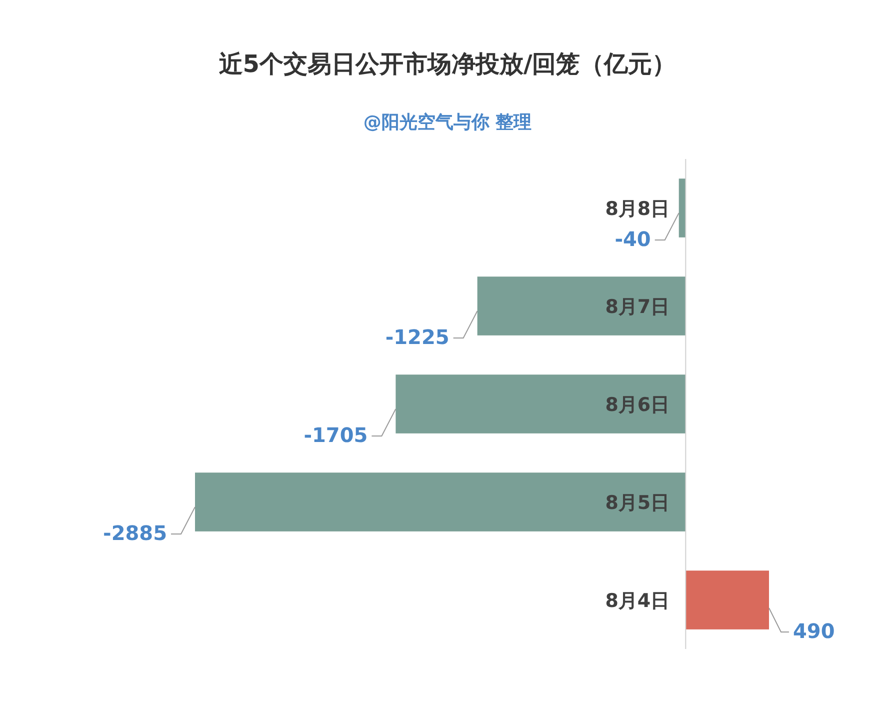  What do you see at coordinates (632, 239) in the screenshot?
I see `data-label: -40` at bounding box center [632, 239].